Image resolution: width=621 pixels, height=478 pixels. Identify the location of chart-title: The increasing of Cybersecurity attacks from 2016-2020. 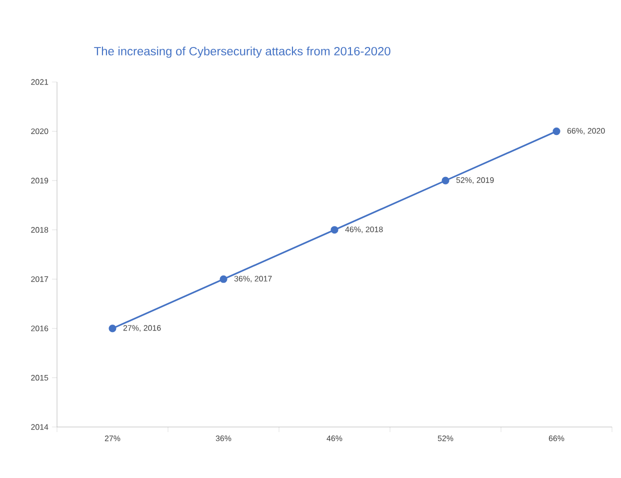
(242, 52).